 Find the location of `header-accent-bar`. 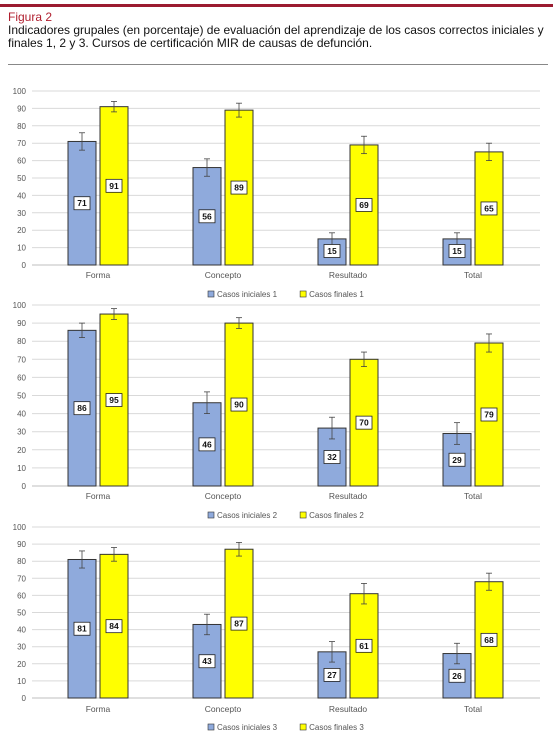

header-accent-bar is located at coordinates (276, 5).